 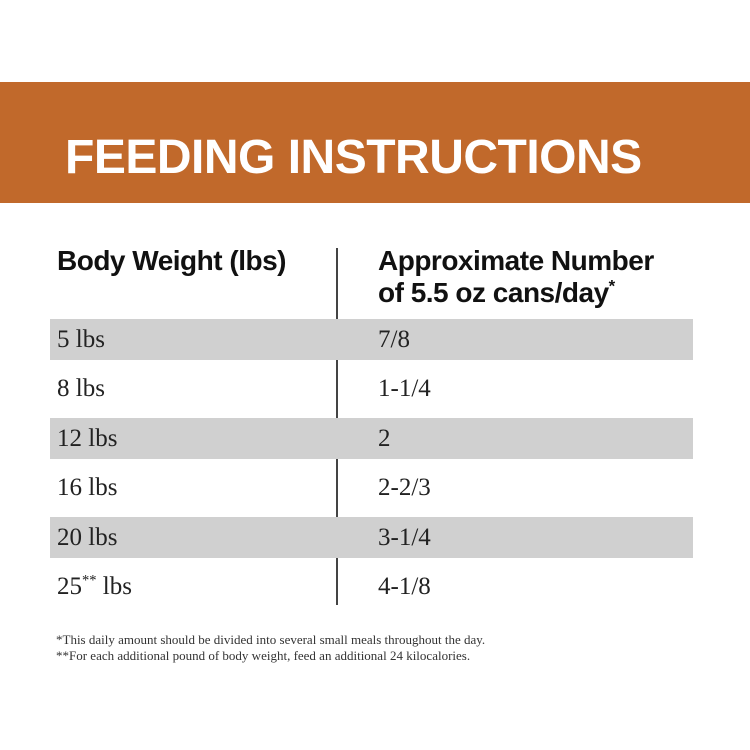 I want to click on column-header-body-weight: Body Weight (lbs), so click(x=171, y=260).